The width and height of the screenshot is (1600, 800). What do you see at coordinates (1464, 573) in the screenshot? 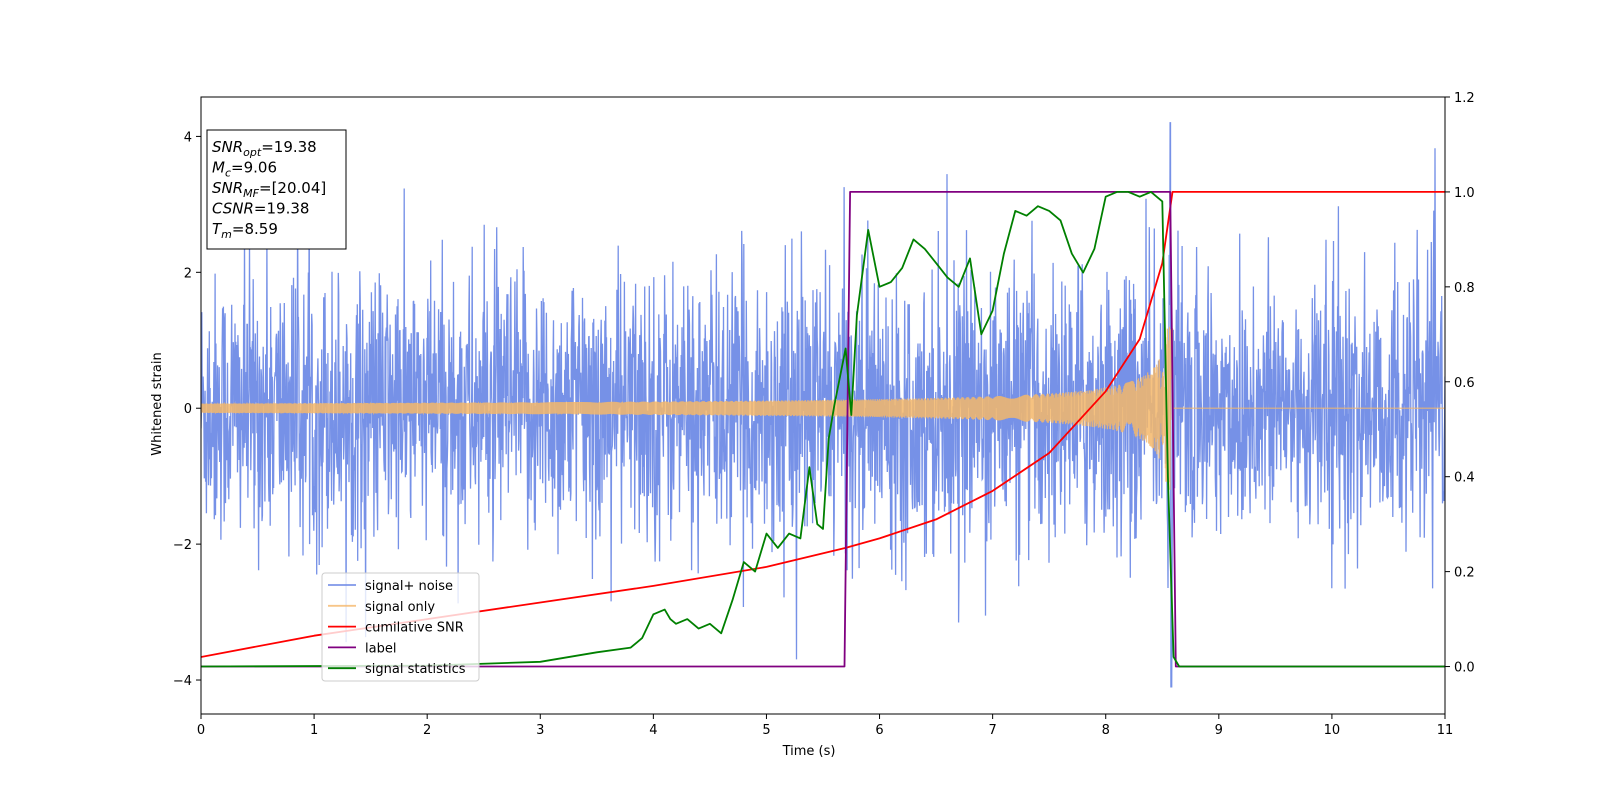
I see `y-right-tick-label: 0.2` at bounding box center [1464, 573].